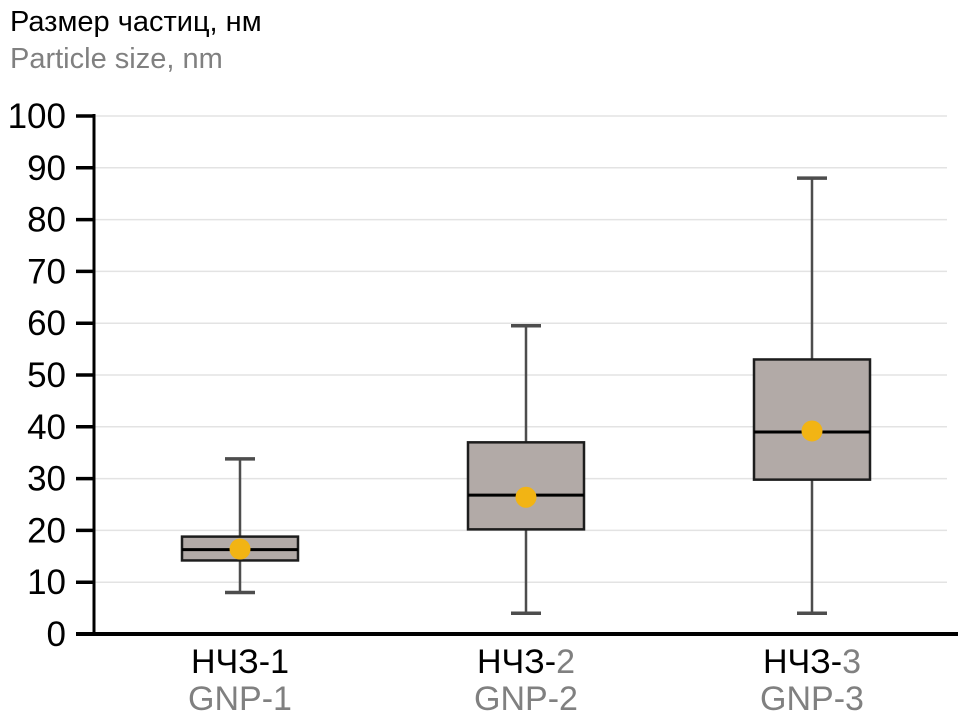 Image resolution: width=958 pixels, height=727 pixels. I want to click on y-tick-label: 50, so click(46, 375).